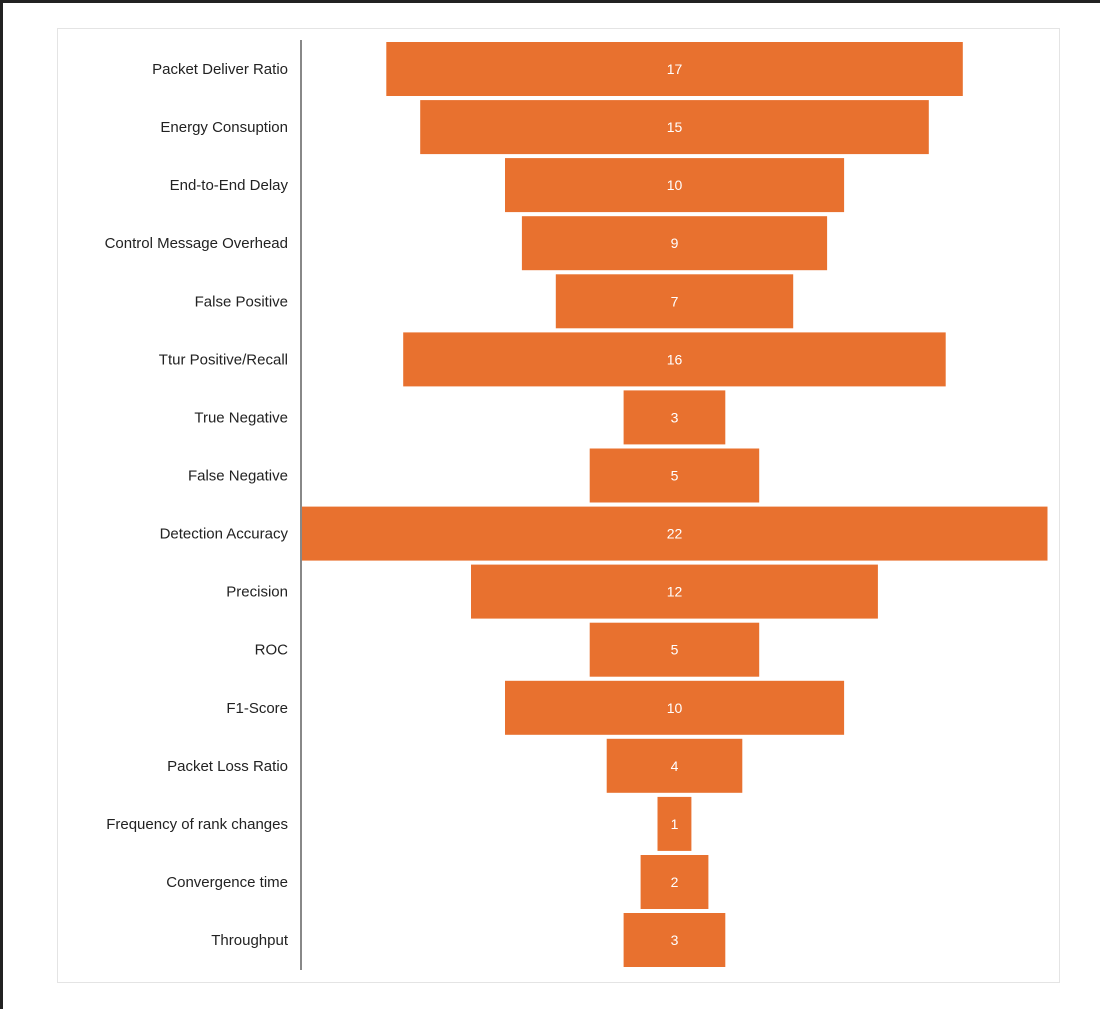 The height and width of the screenshot is (1009, 1100). I want to click on bar-end-to-end-delay, so click(675, 185).